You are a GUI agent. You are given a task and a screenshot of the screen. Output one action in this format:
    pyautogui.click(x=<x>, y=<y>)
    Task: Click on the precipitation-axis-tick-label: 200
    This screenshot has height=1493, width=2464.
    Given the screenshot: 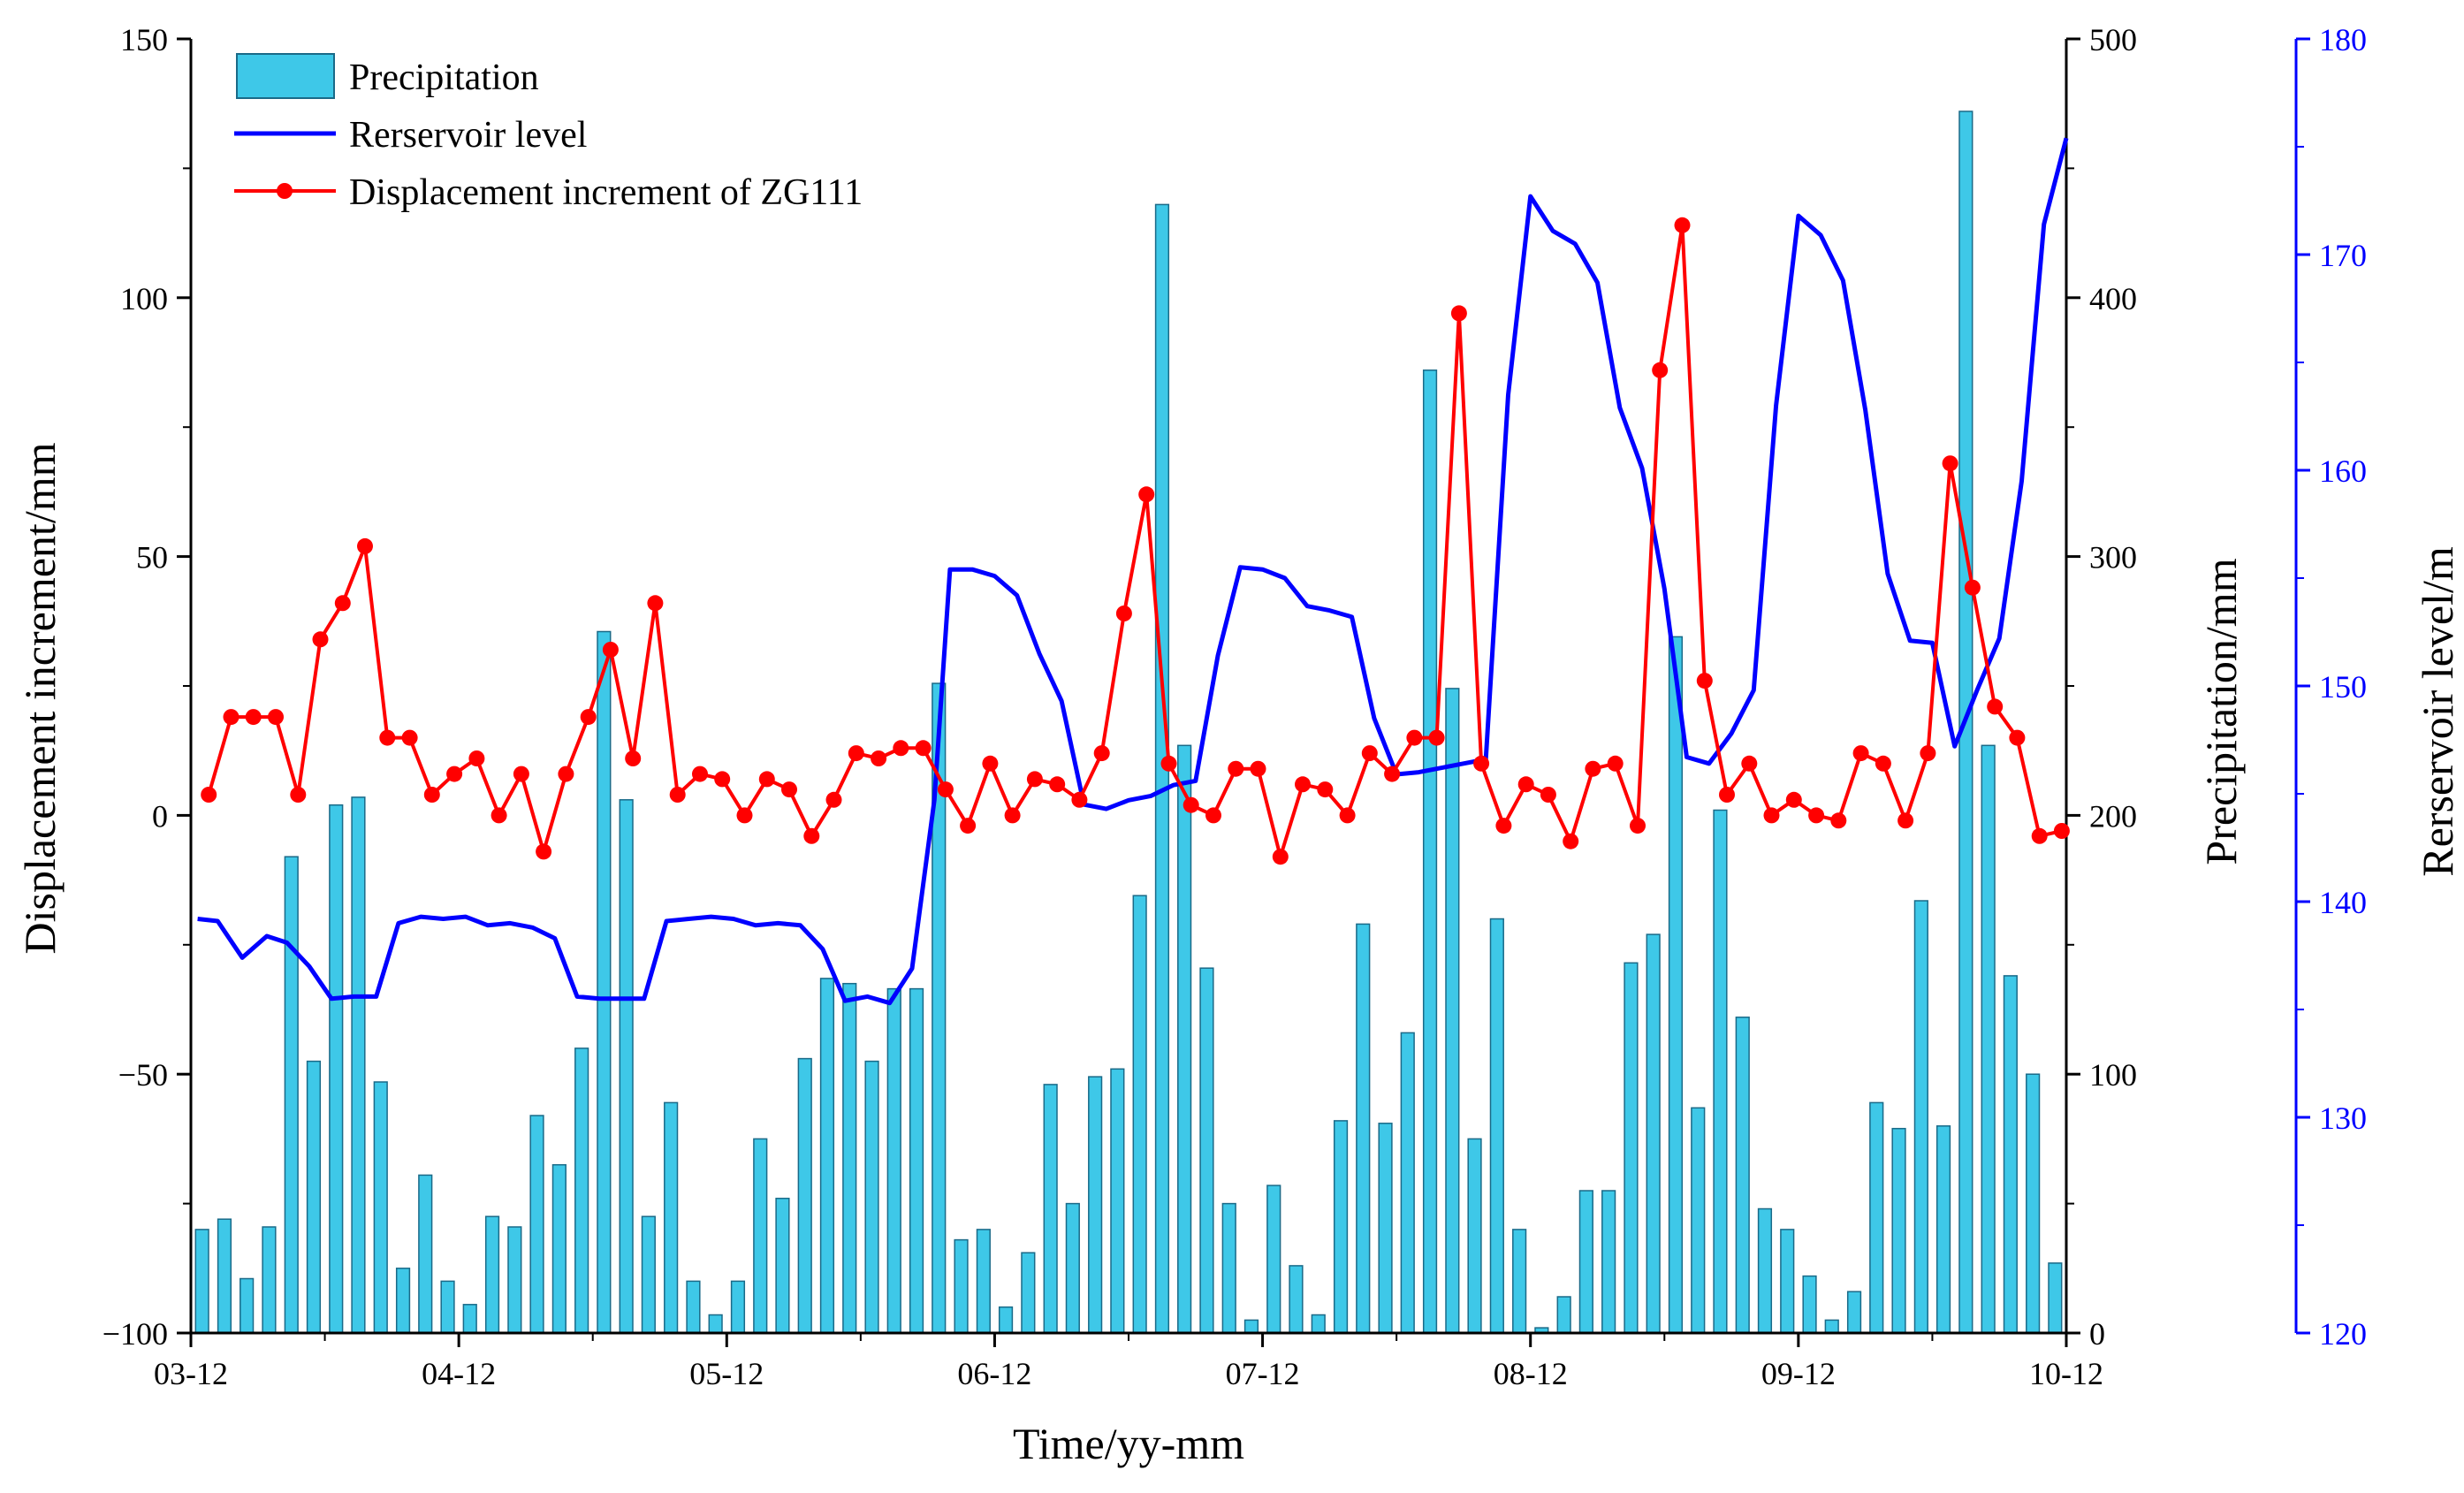 What is the action you would take?
    pyautogui.click(x=2113, y=816)
    